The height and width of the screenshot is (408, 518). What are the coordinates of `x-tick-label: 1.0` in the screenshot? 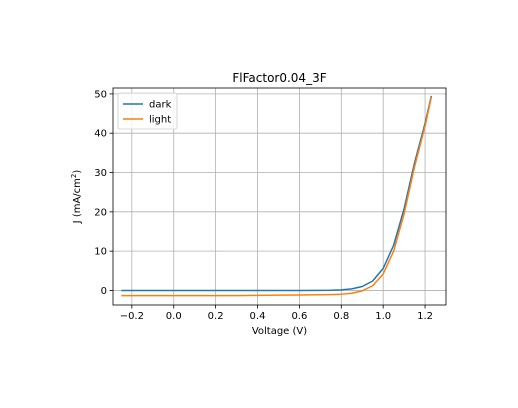 It's located at (383, 316).